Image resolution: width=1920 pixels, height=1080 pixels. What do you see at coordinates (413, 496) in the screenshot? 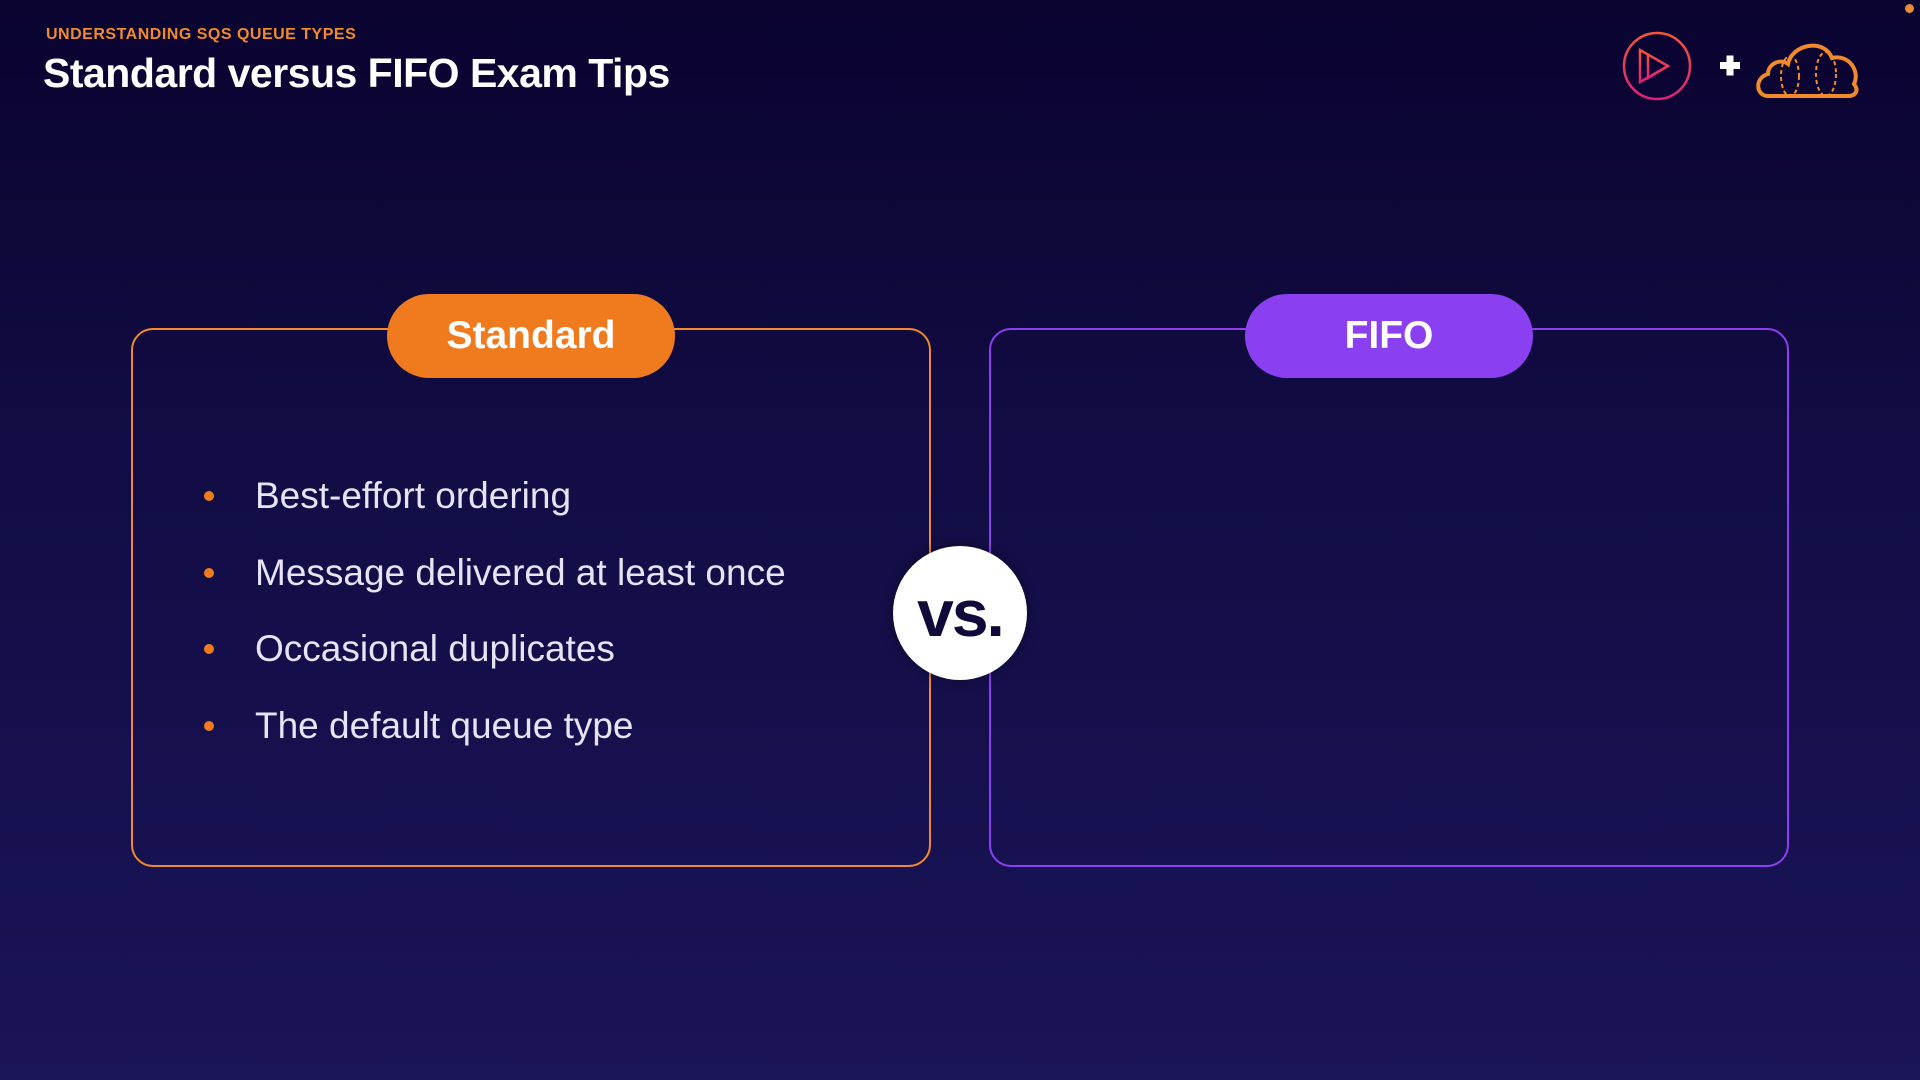
I see `list-item-text: Best-effort ordering` at bounding box center [413, 496].